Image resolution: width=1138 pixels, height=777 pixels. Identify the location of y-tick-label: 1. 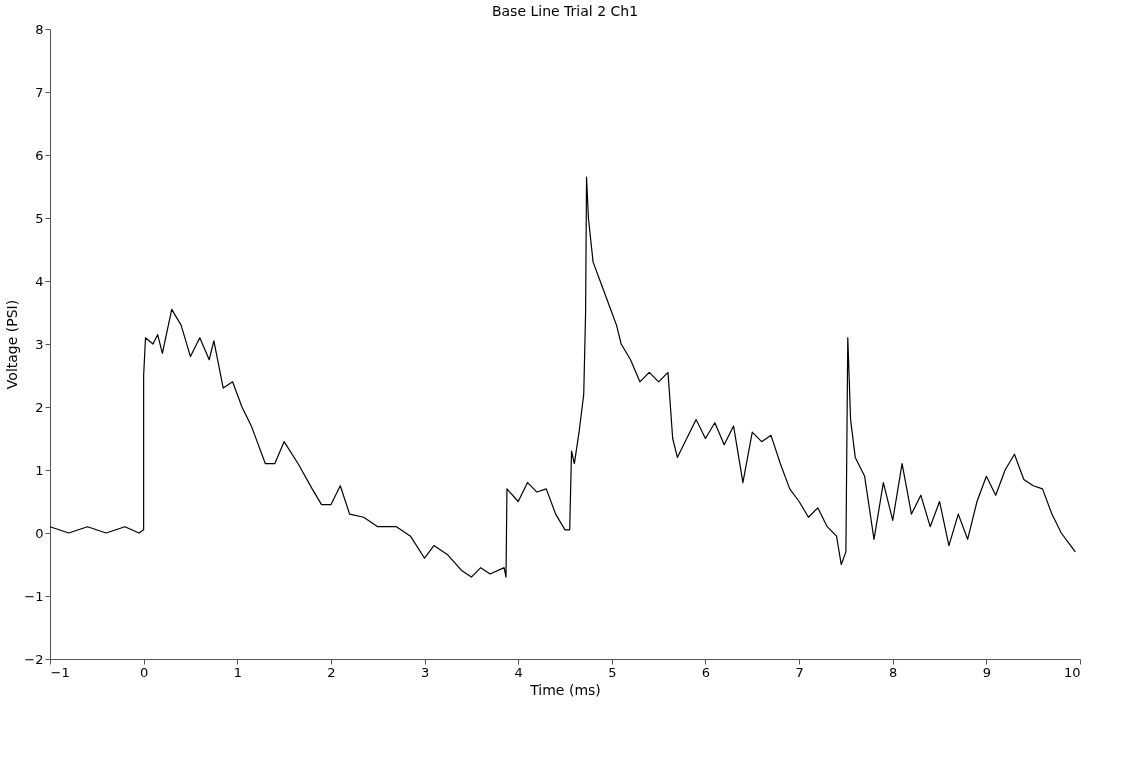
(39, 470).